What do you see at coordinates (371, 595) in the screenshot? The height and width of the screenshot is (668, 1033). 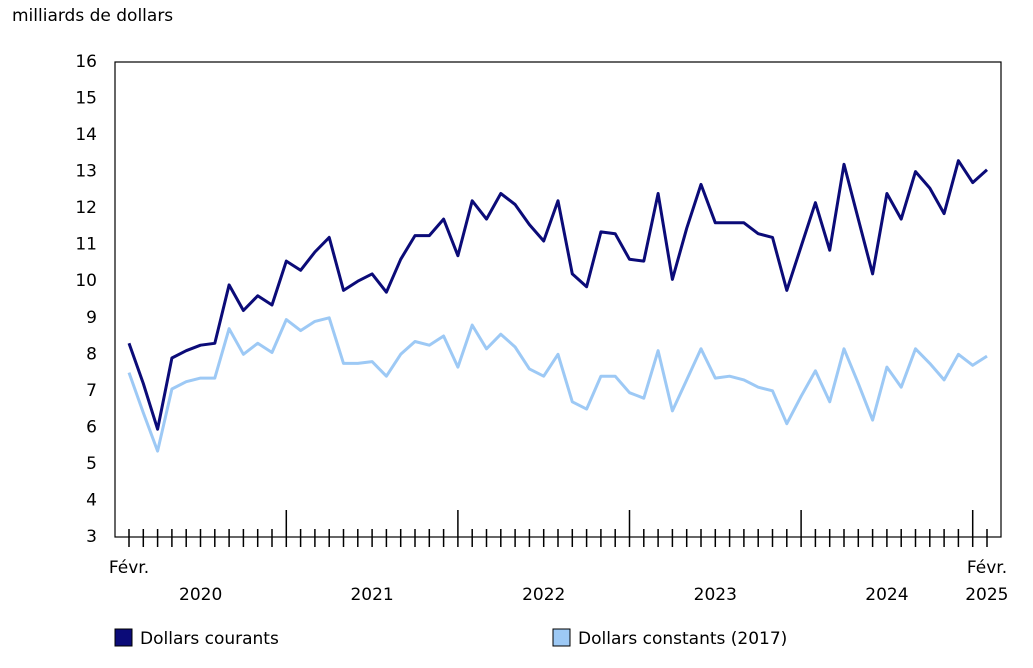 I see `year-label: 2021` at bounding box center [371, 595].